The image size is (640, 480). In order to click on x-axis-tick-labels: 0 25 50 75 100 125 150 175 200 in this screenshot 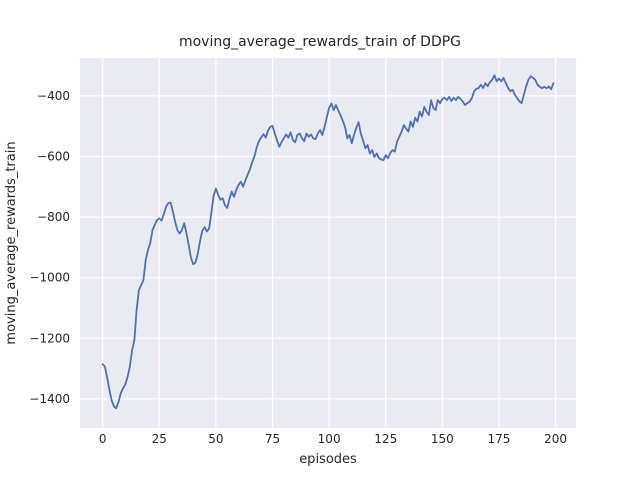, I will do `click(333, 439)`.